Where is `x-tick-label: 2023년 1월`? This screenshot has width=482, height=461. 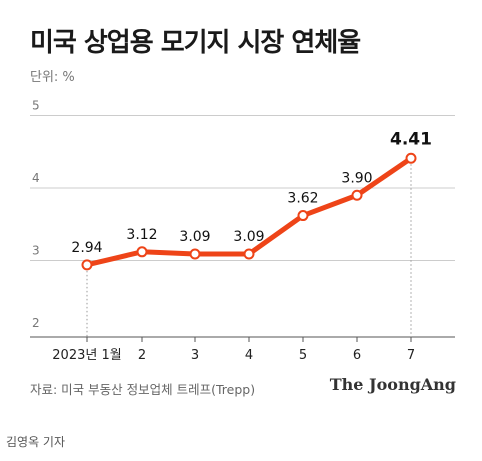 x-tick-label: 2023년 1월 is located at coordinates (86, 355).